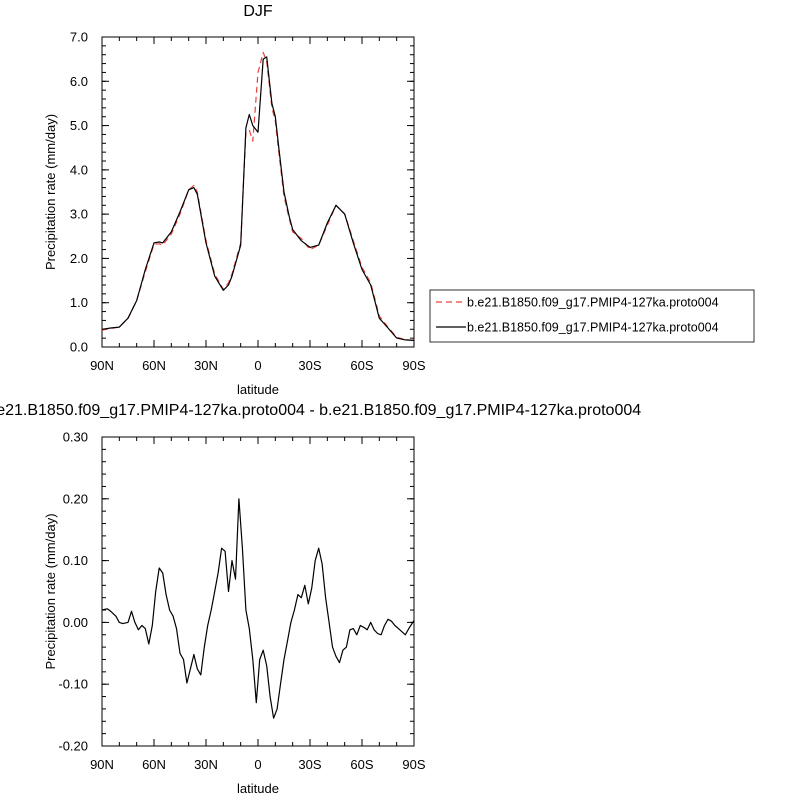 The width and height of the screenshot is (800, 800). Describe the element at coordinates (593, 303) in the screenshot. I see `legend-label-0: b.e21.B1850.f09_g17.PMIP4-127ka.proto004` at that location.